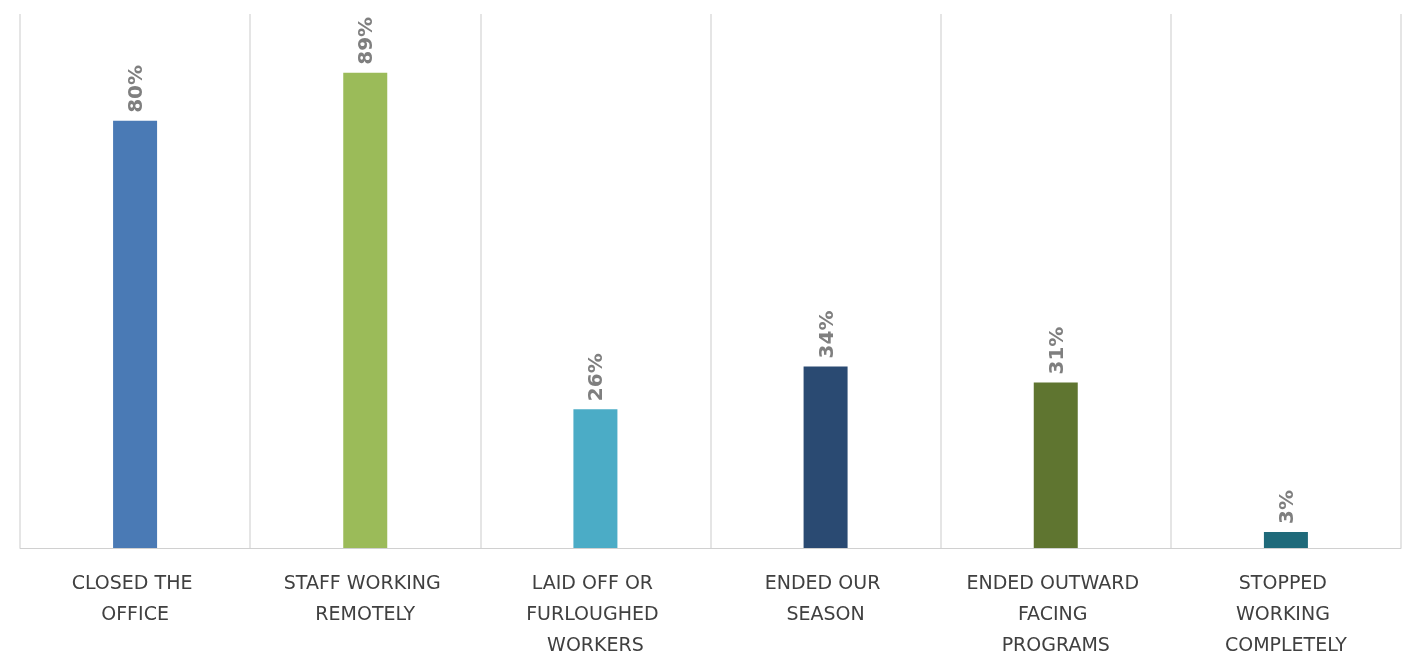  I want to click on x-tick-label: ENDED OUR SEASON, so click(825, 597).